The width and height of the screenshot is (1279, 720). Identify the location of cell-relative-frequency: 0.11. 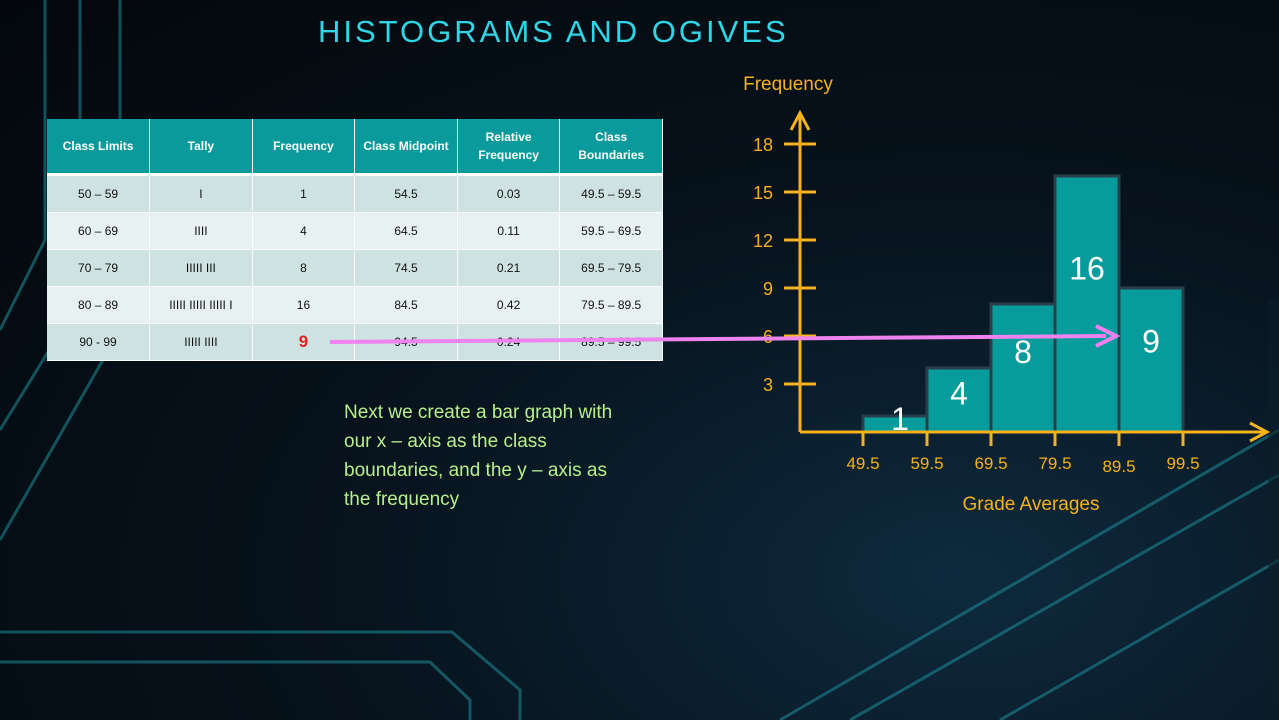
(509, 231).